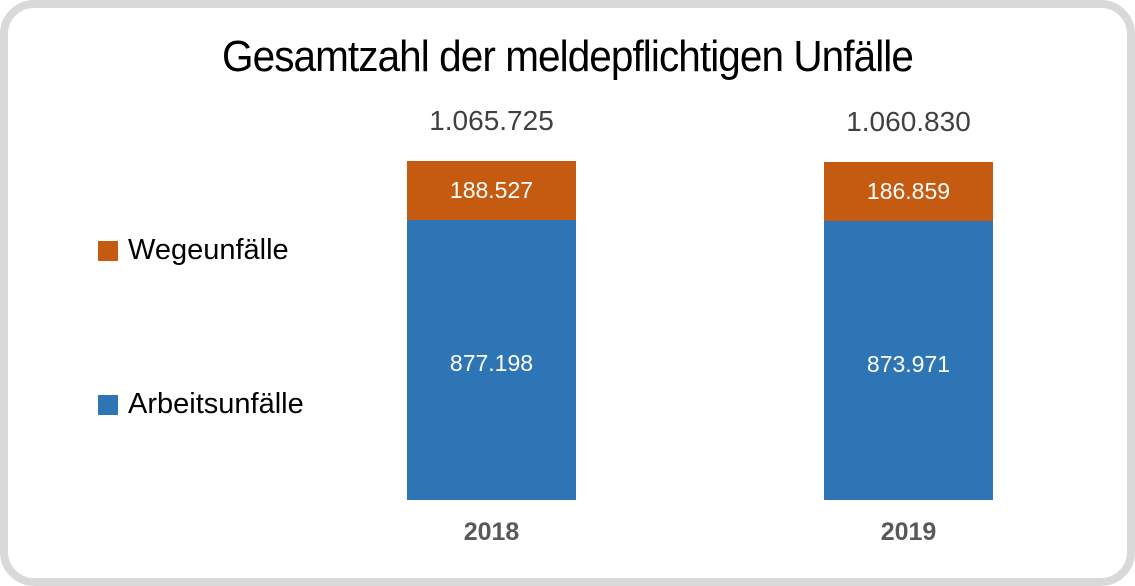 This screenshot has height=586, width=1135. I want to click on bar-group-2019: 1.060.830 186.859 873.971 2019, so click(908, 326).